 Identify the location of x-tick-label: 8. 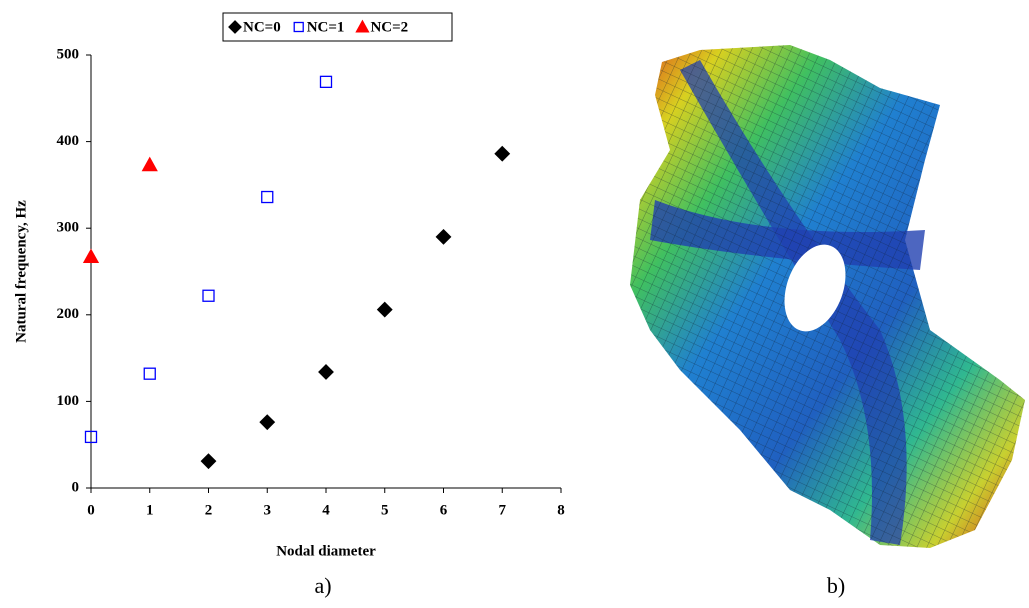
(561, 510).